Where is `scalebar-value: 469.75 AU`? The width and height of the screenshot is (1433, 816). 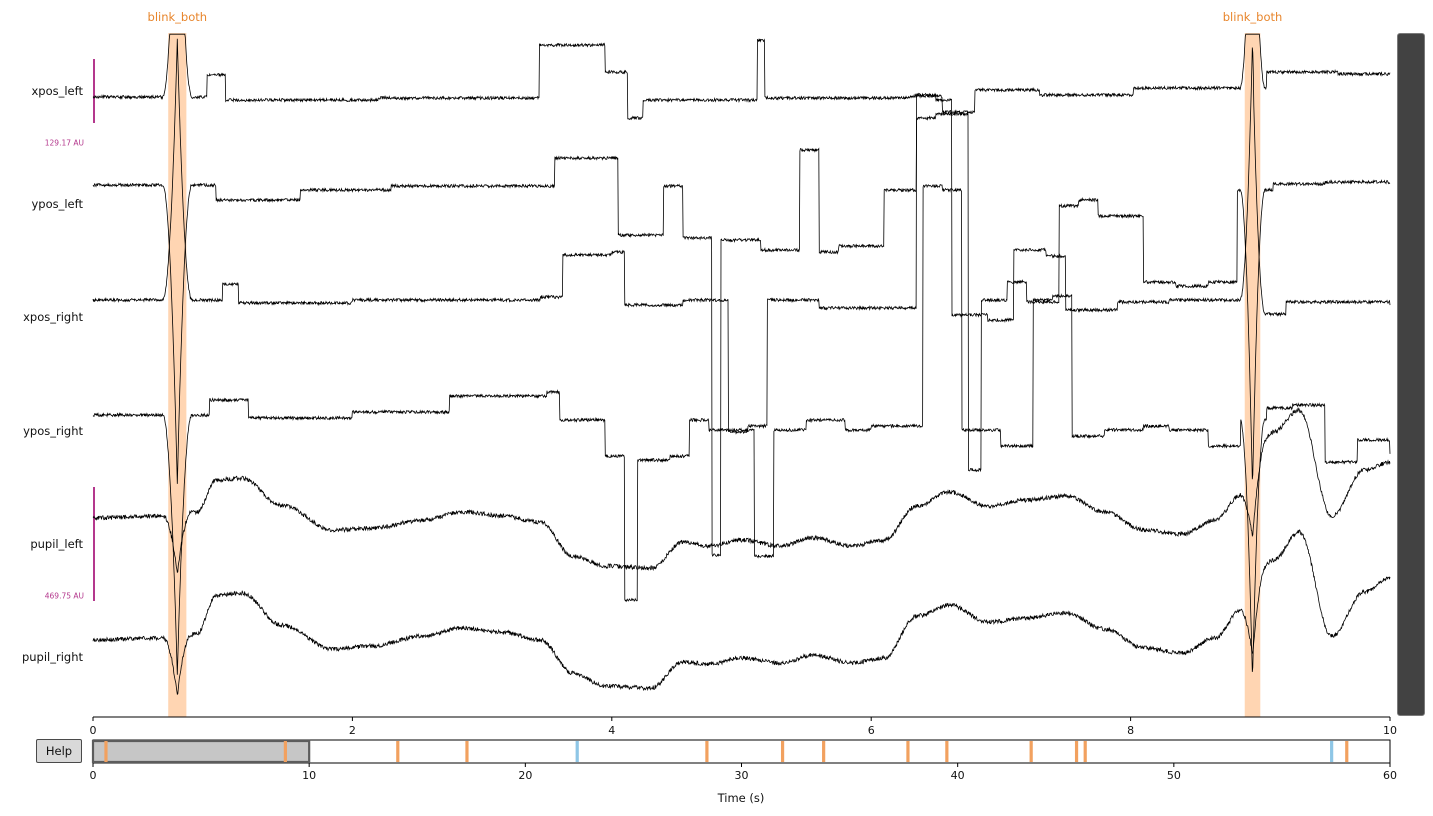
scalebar-value: 469.75 AU is located at coordinates (64, 596).